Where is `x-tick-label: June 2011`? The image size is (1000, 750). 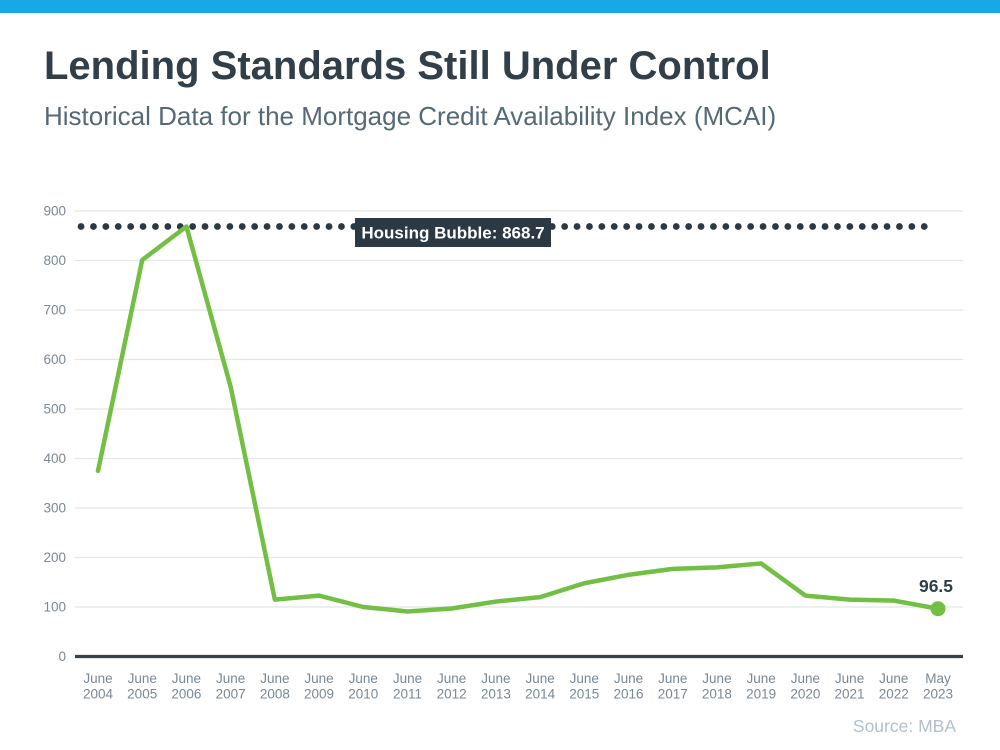 x-tick-label: June 2011 is located at coordinates (407, 686).